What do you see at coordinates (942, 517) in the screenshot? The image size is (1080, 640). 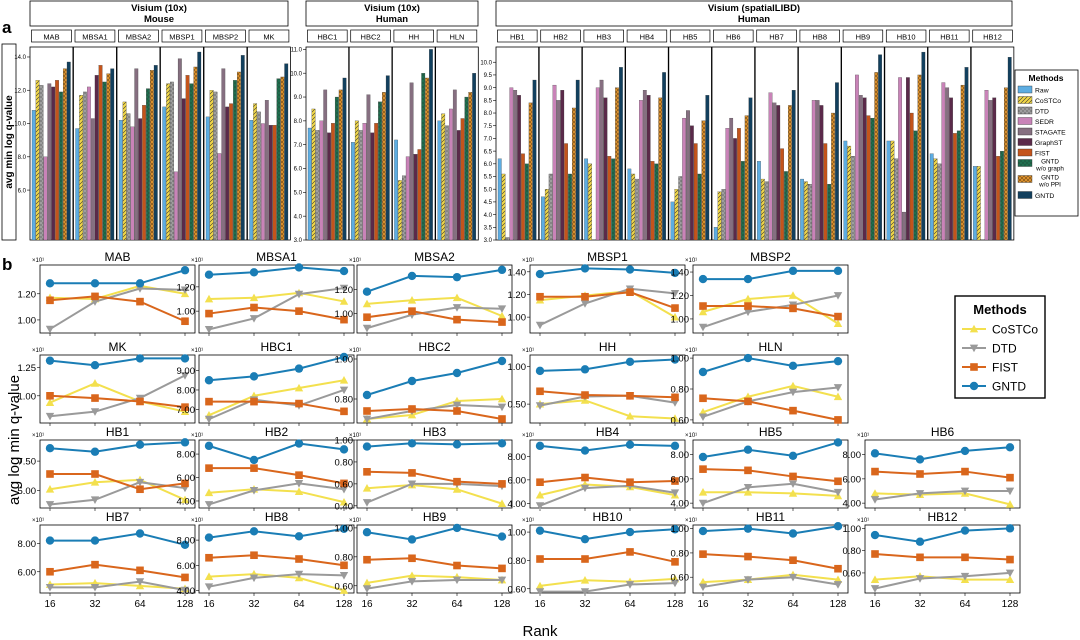 I see `subplot-title: HB12` at bounding box center [942, 517].